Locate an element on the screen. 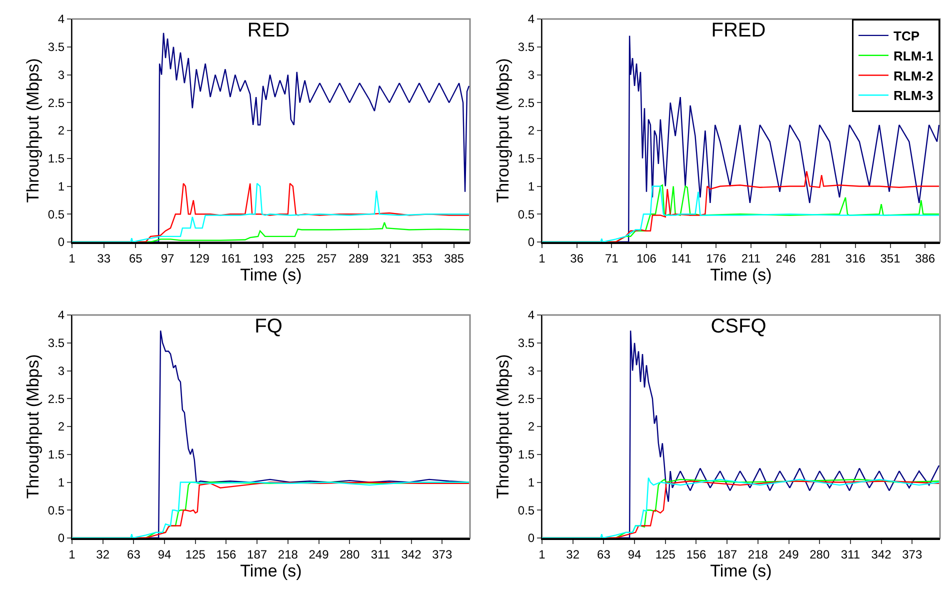 This screenshot has height=594, width=950. x-tick-label: 342 is located at coordinates (411, 554).